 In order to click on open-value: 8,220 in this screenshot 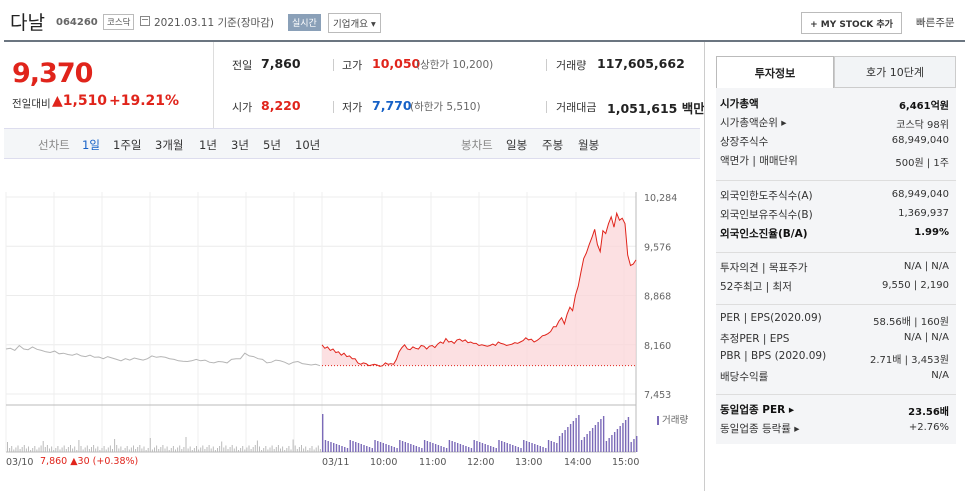, I will do `click(281, 105)`.